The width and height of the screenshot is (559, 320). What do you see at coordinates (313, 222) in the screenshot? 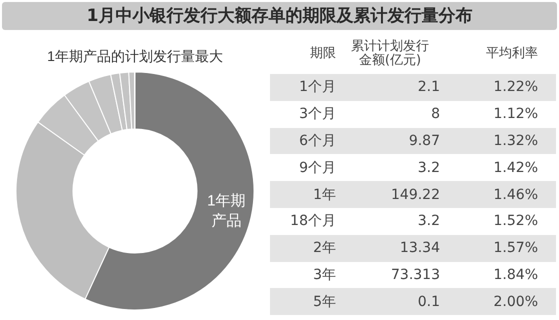
I see `category-label: 18个月` at bounding box center [313, 222].